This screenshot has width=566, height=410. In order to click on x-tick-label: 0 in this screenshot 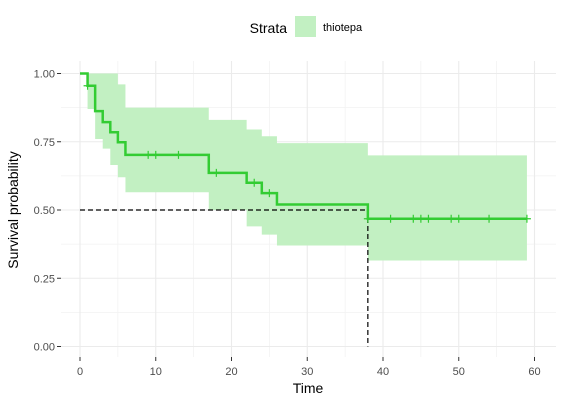, I will do `click(80, 372)`.